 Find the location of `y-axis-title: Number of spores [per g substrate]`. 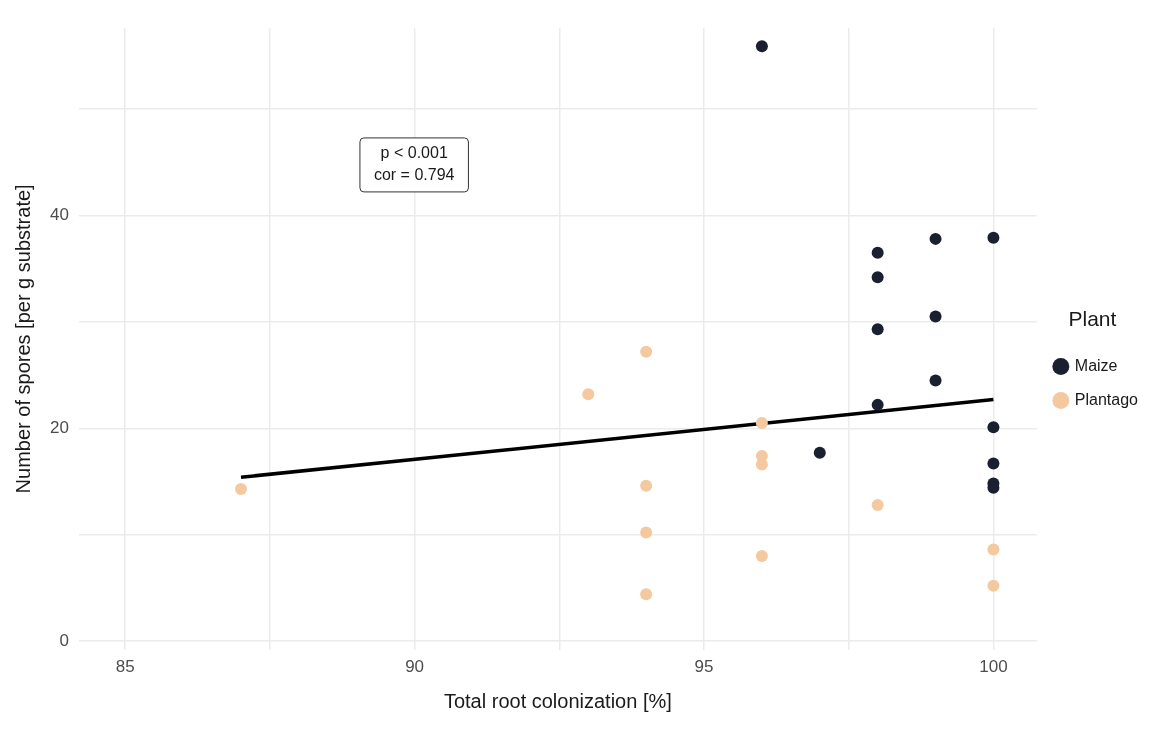

y-axis-title: Number of spores [per g substrate] is located at coordinates (22, 339).